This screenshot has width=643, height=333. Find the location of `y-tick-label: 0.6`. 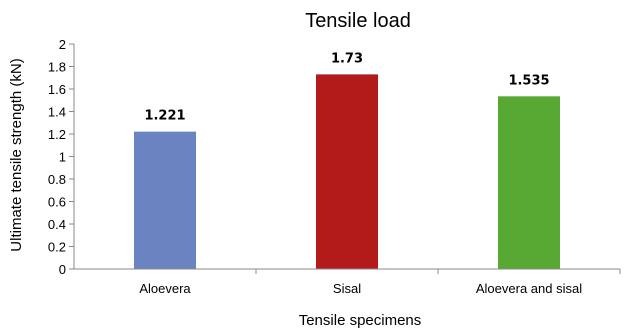

y-tick-label: 0.6 is located at coordinates (57, 202).